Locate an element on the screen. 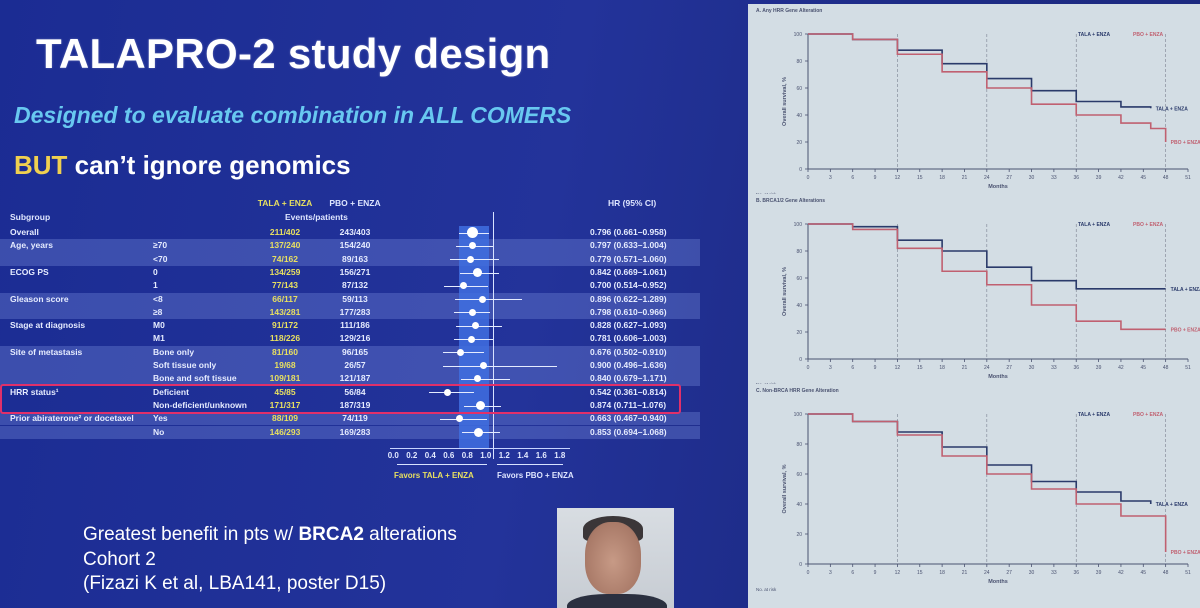 This screenshot has width=1200, height=608. svg-text: 3 is located at coordinates (830, 368).